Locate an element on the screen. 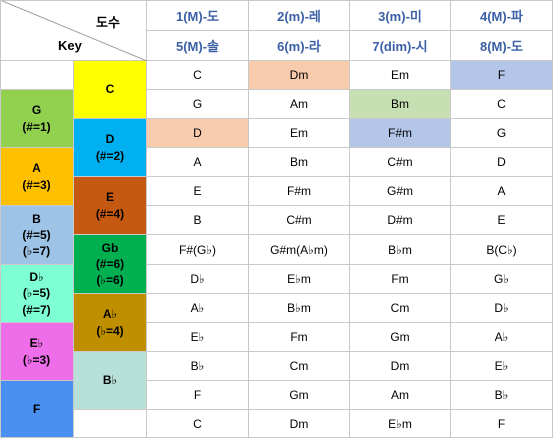 Image resolution: width=554 pixels, height=439 pixels. corner-top-label: 도수 is located at coordinates (108, 22).